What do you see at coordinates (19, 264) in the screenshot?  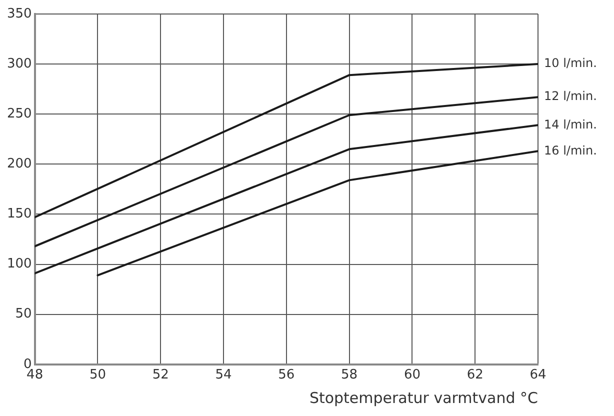 I see `y-tick-label: 100` at bounding box center [19, 264].